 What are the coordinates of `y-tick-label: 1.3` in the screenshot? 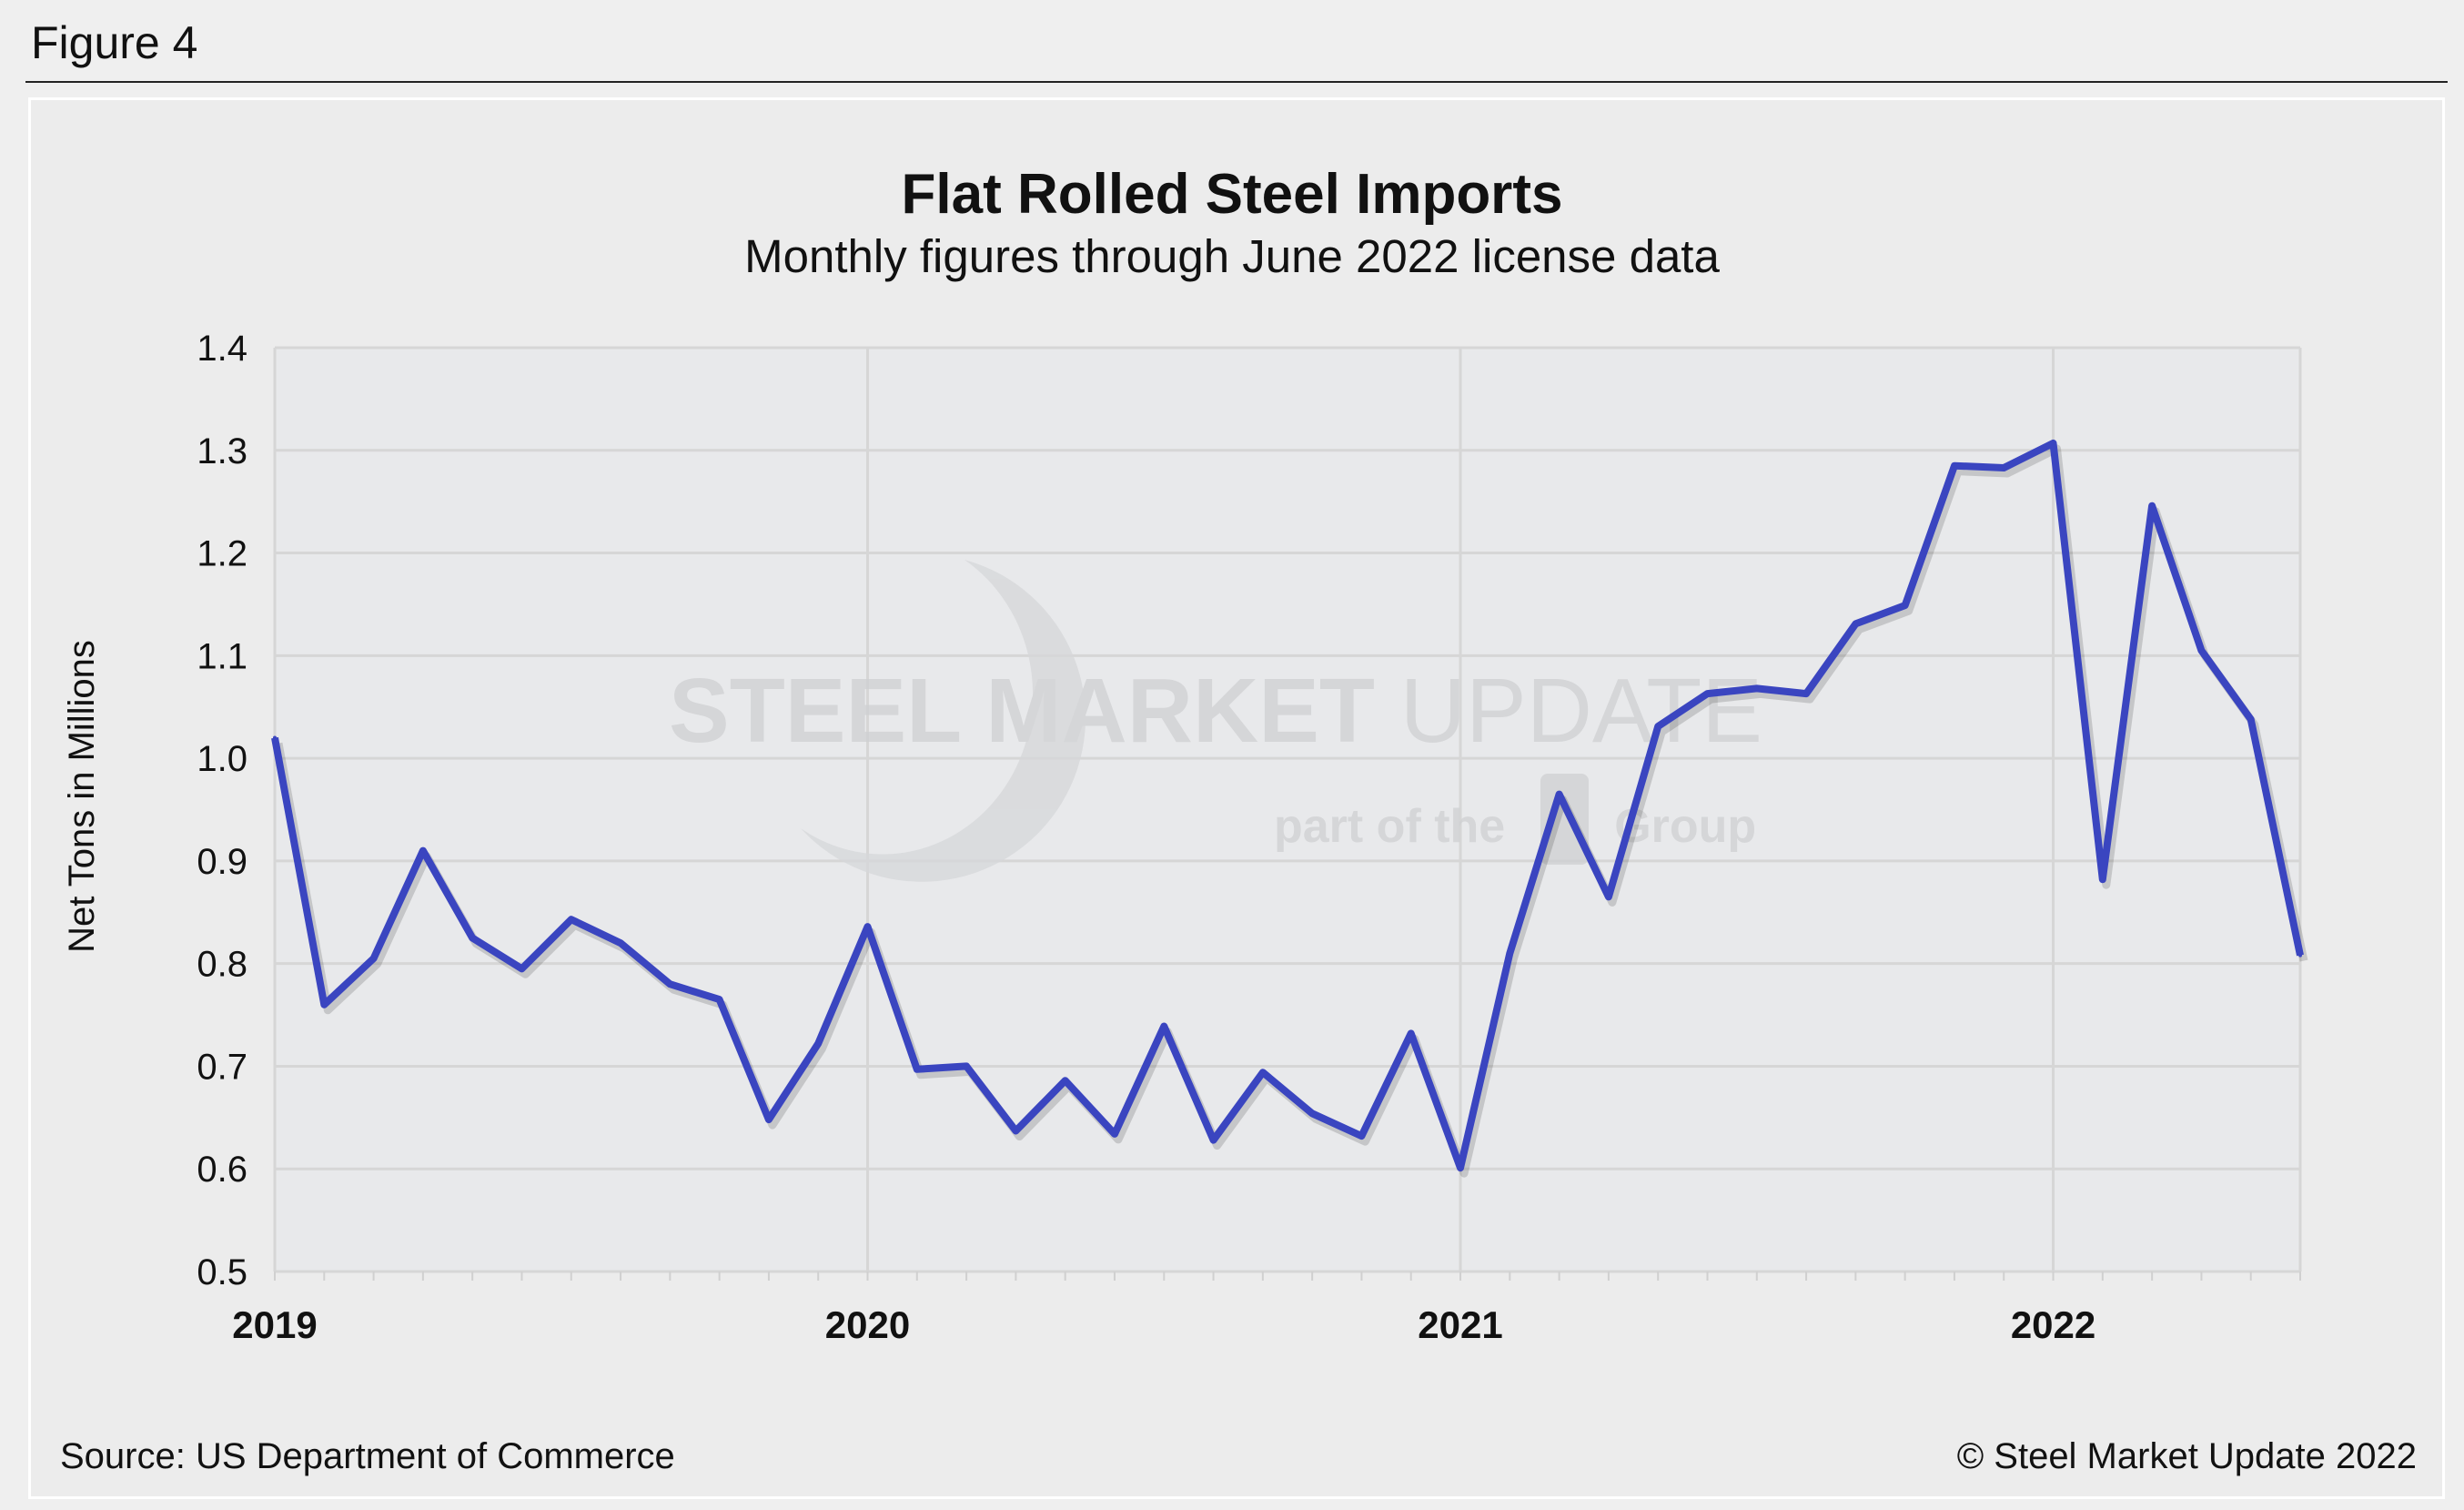 It's located at (222, 451).